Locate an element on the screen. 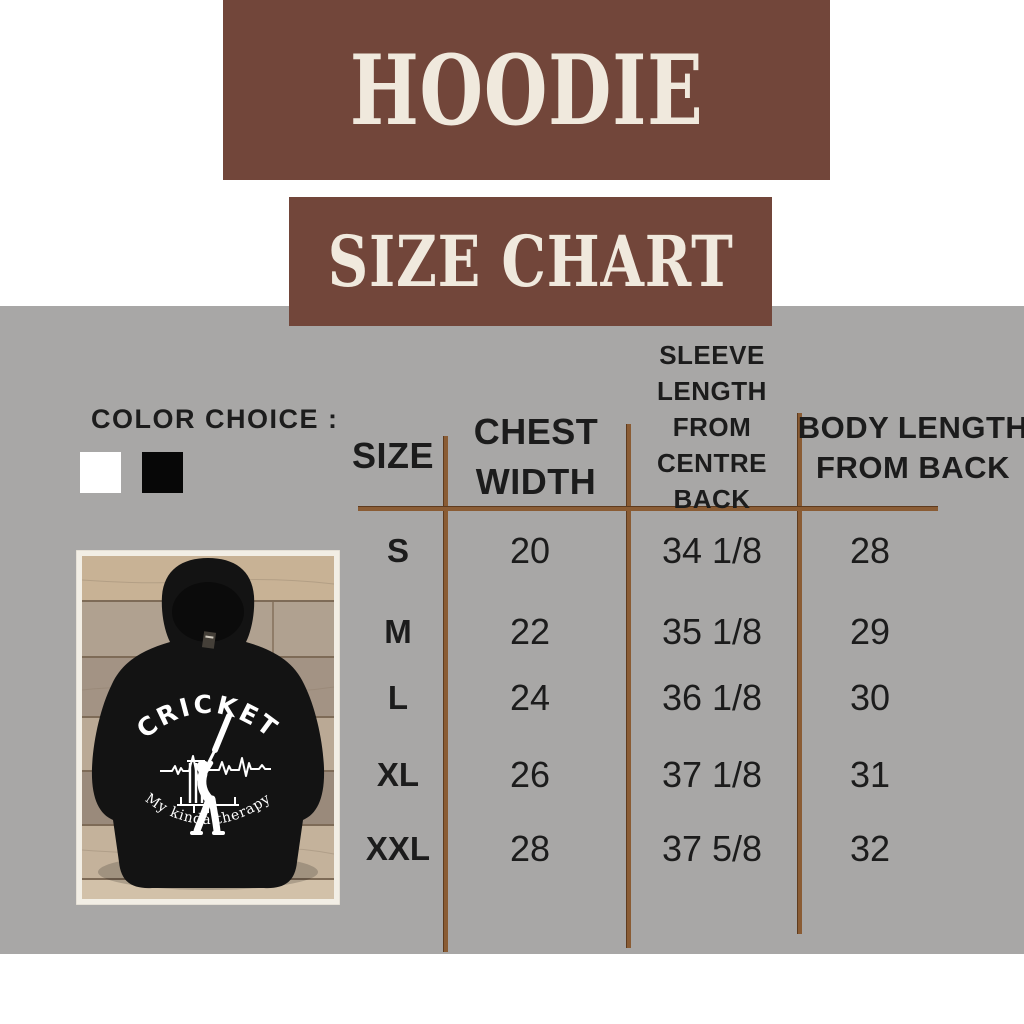 This screenshot has width=1024, height=1024. size-label-m: M is located at coordinates (398, 631).